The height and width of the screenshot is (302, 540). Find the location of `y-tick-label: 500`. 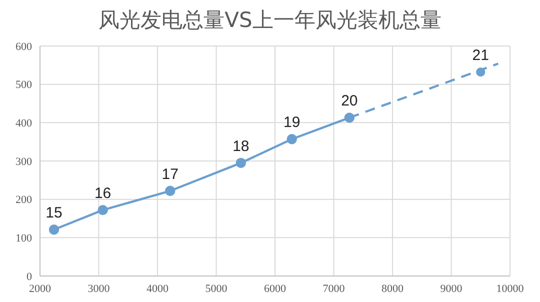

y-tick-label: 500 is located at coordinates (24, 85).